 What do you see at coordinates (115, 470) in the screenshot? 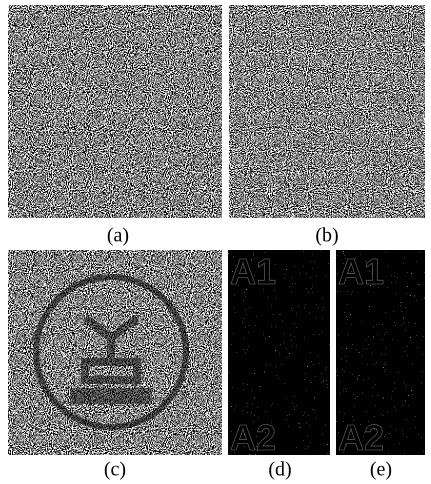
I see `panel-label: (c)` at bounding box center [115, 470].